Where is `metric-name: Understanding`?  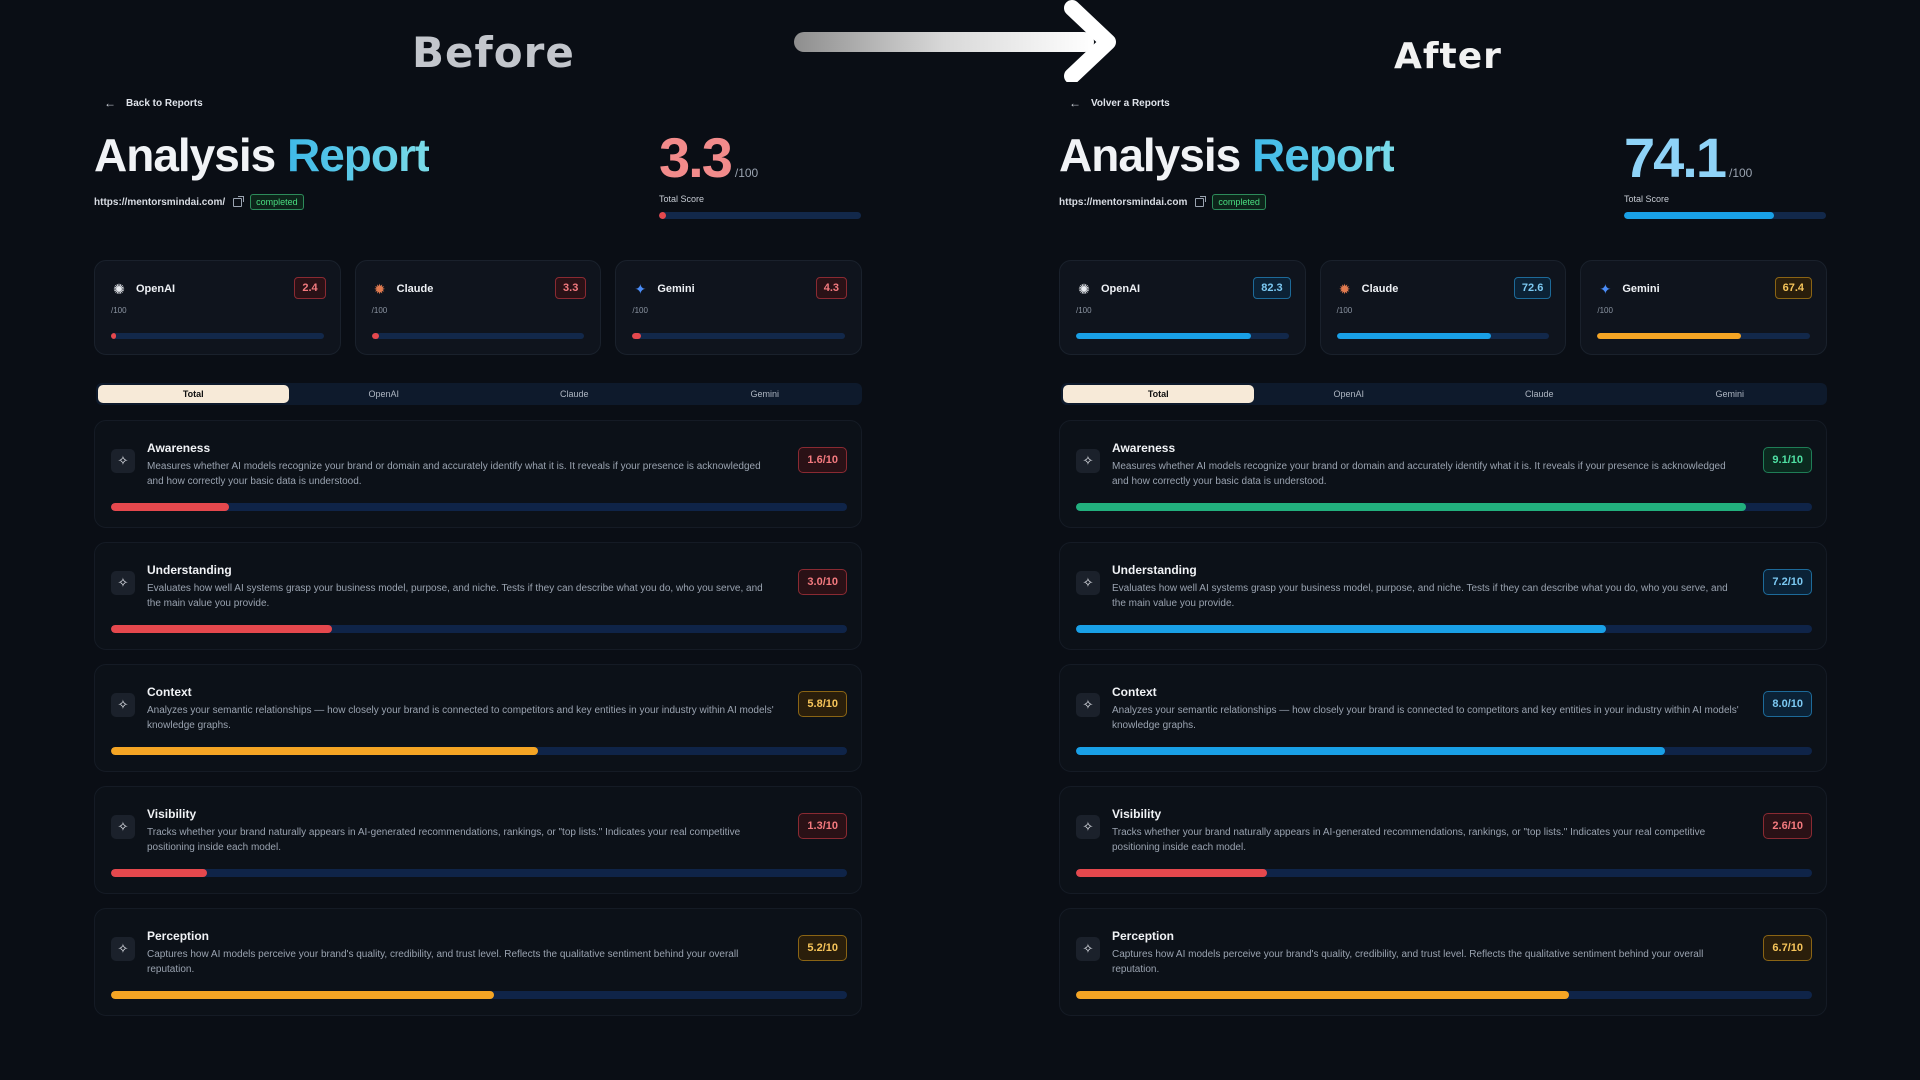 metric-name: Understanding is located at coordinates (1154, 570).